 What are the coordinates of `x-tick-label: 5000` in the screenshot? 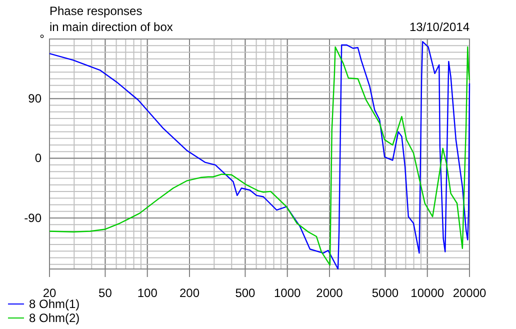 It's located at (385, 293).